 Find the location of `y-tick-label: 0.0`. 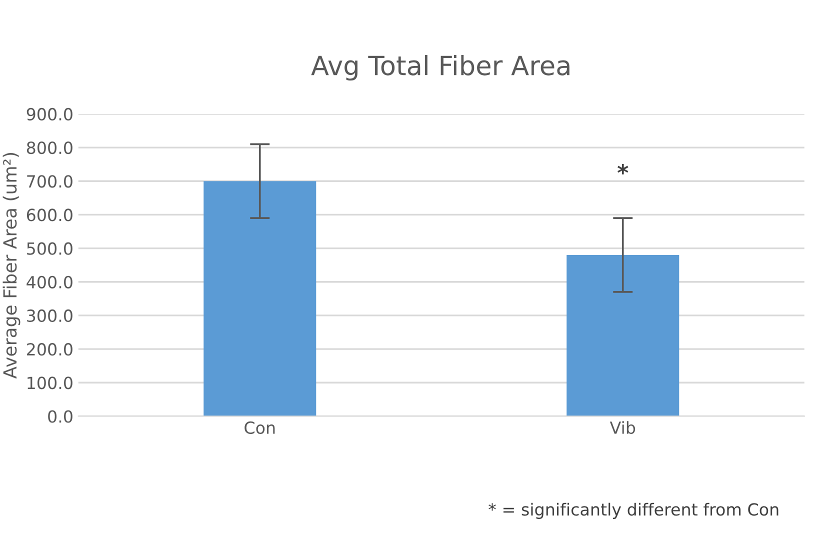

y-tick-label: 0.0 is located at coordinates (60, 416).